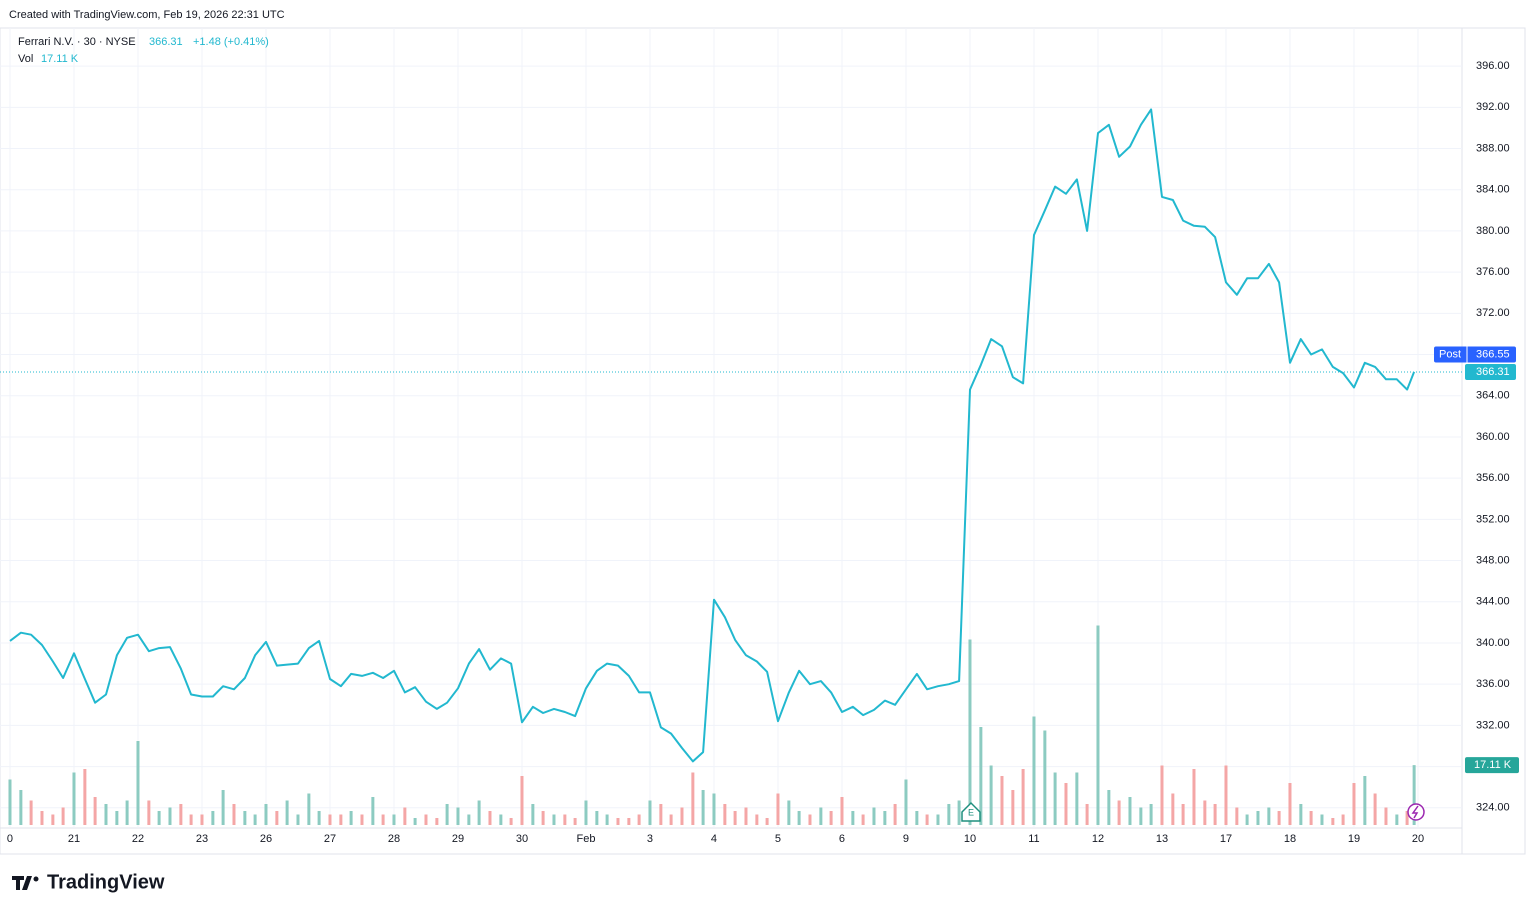 The height and width of the screenshot is (913, 1534). What do you see at coordinates (1450, 354) in the screenshot?
I see `post-name: Post` at bounding box center [1450, 354].